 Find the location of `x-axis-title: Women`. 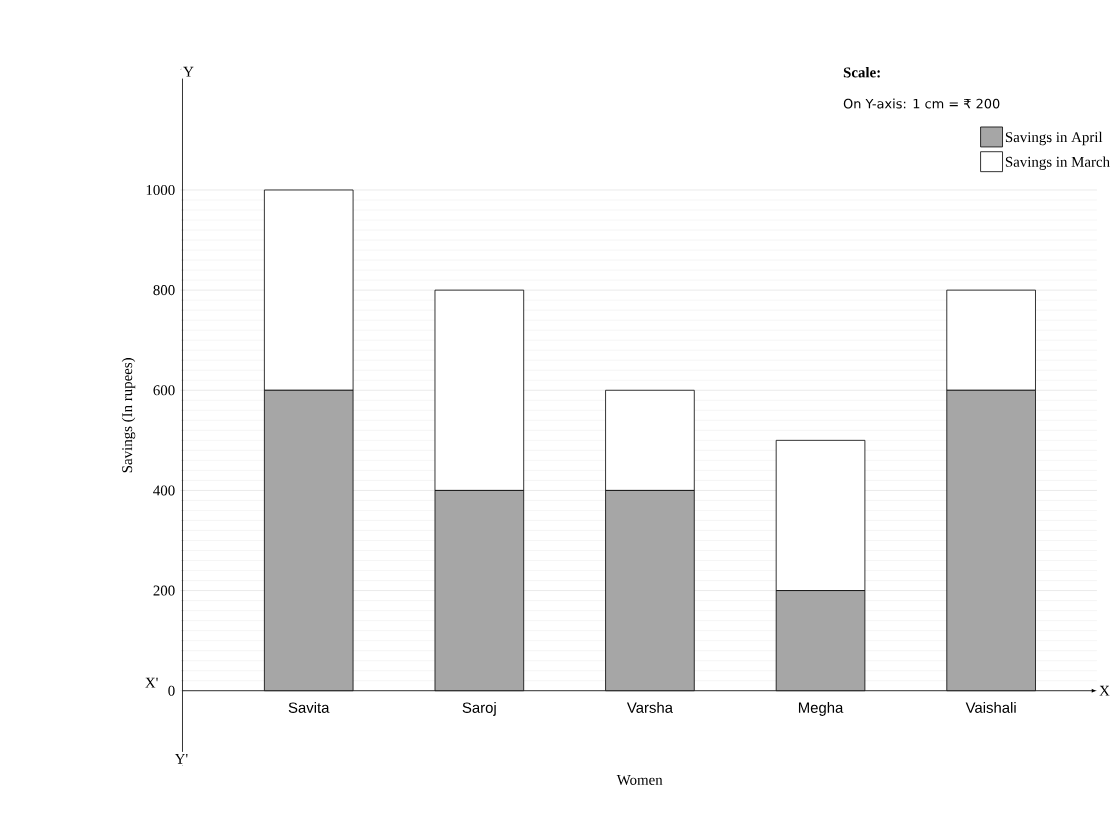

x-axis-title: Women is located at coordinates (639, 780).